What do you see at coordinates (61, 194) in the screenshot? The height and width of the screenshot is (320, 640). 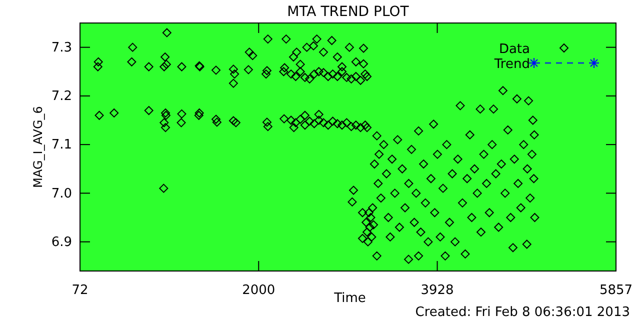 I see `y-tick-label: 7.0` at bounding box center [61, 194].